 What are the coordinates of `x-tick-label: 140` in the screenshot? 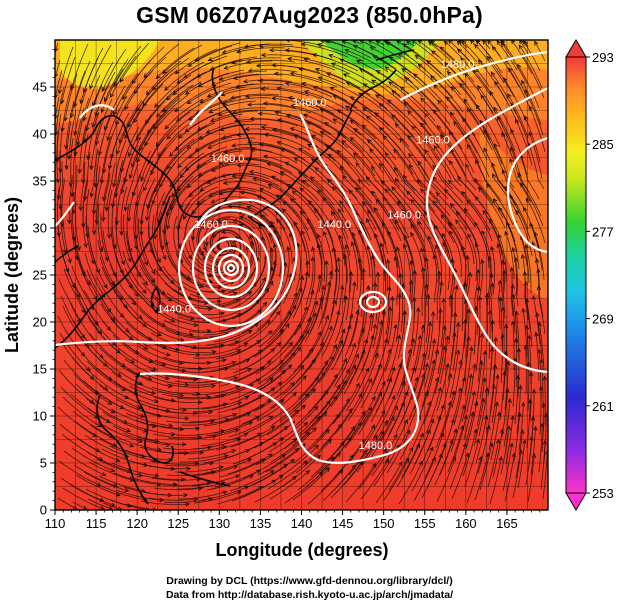 It's located at (302, 523).